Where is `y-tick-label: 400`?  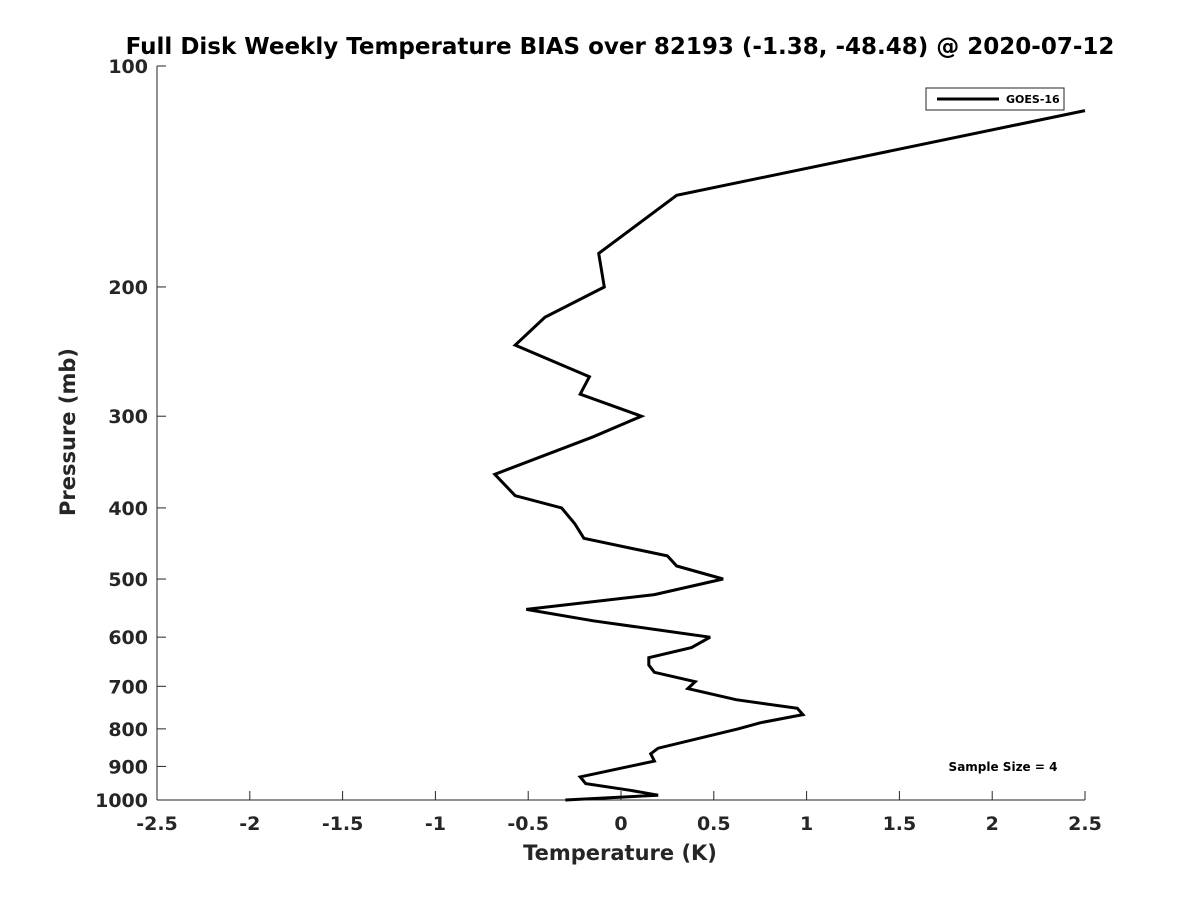 y-tick-label: 400 is located at coordinates (128, 509).